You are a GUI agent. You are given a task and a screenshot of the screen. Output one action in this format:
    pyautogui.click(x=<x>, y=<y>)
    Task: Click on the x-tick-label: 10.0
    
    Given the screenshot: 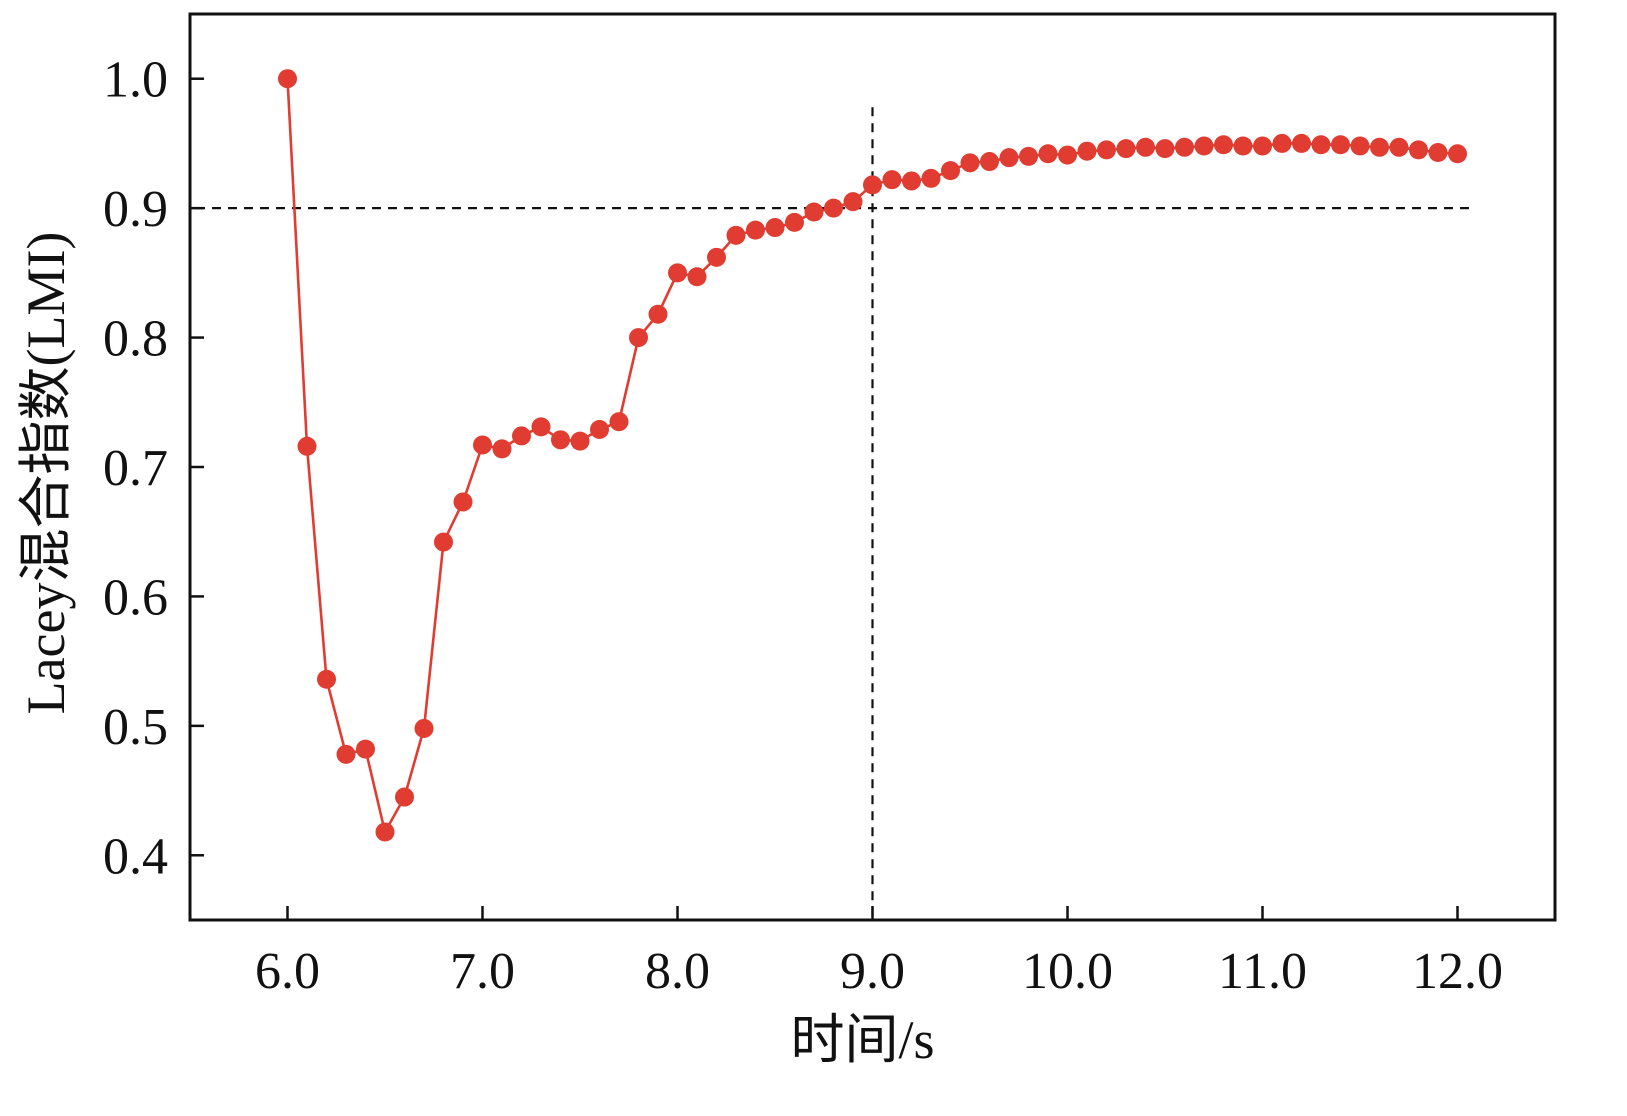 What is the action you would take?
    pyautogui.click(x=1067, y=971)
    